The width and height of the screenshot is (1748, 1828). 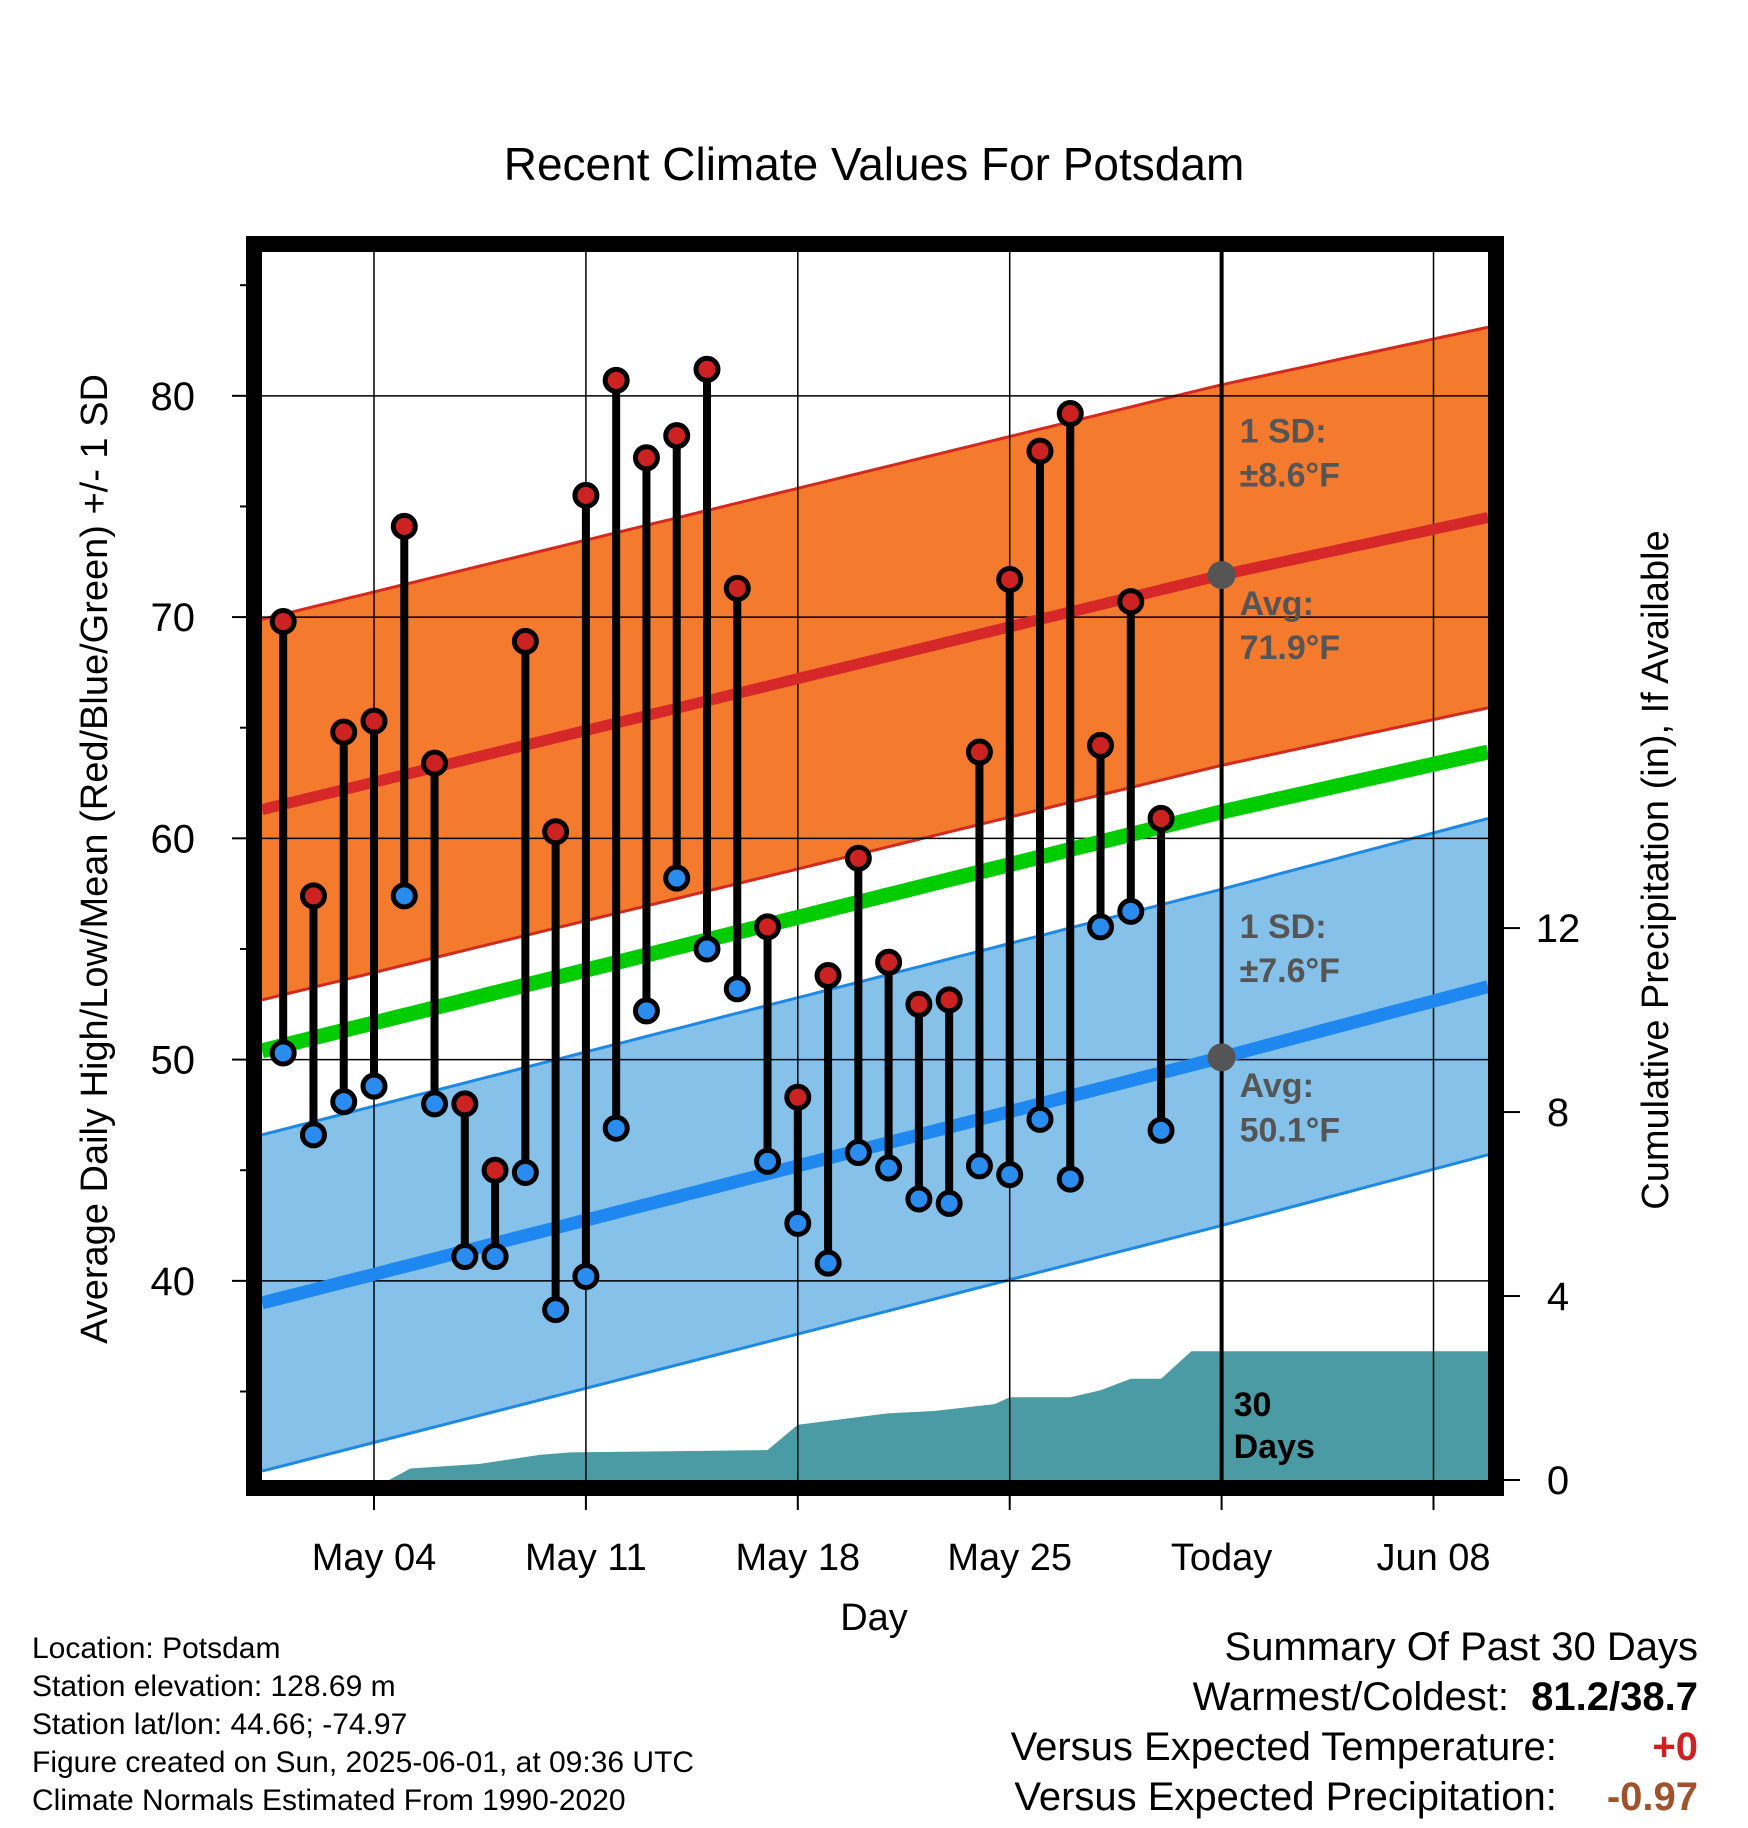 What do you see at coordinates (1274, 1447) in the screenshot?
I see `period-unit-label: Days` at bounding box center [1274, 1447].